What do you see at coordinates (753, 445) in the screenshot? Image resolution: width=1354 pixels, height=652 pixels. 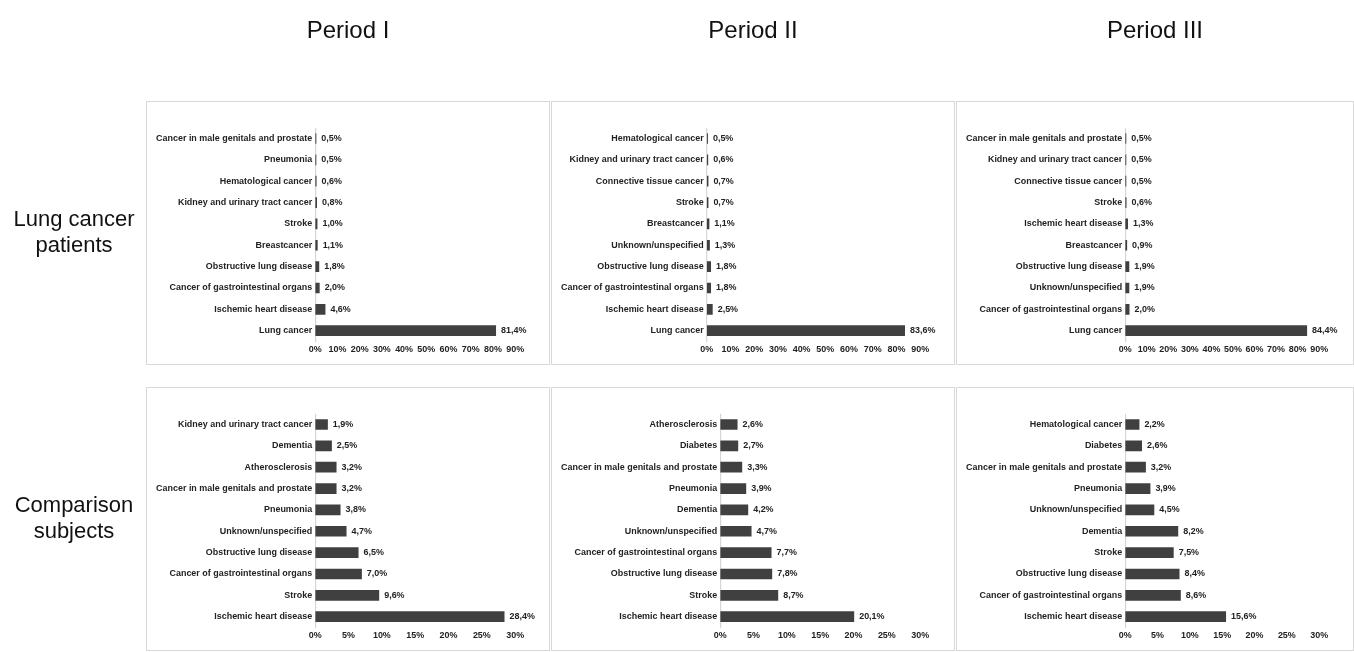 I see `data-label: 2,7%` at bounding box center [753, 445].